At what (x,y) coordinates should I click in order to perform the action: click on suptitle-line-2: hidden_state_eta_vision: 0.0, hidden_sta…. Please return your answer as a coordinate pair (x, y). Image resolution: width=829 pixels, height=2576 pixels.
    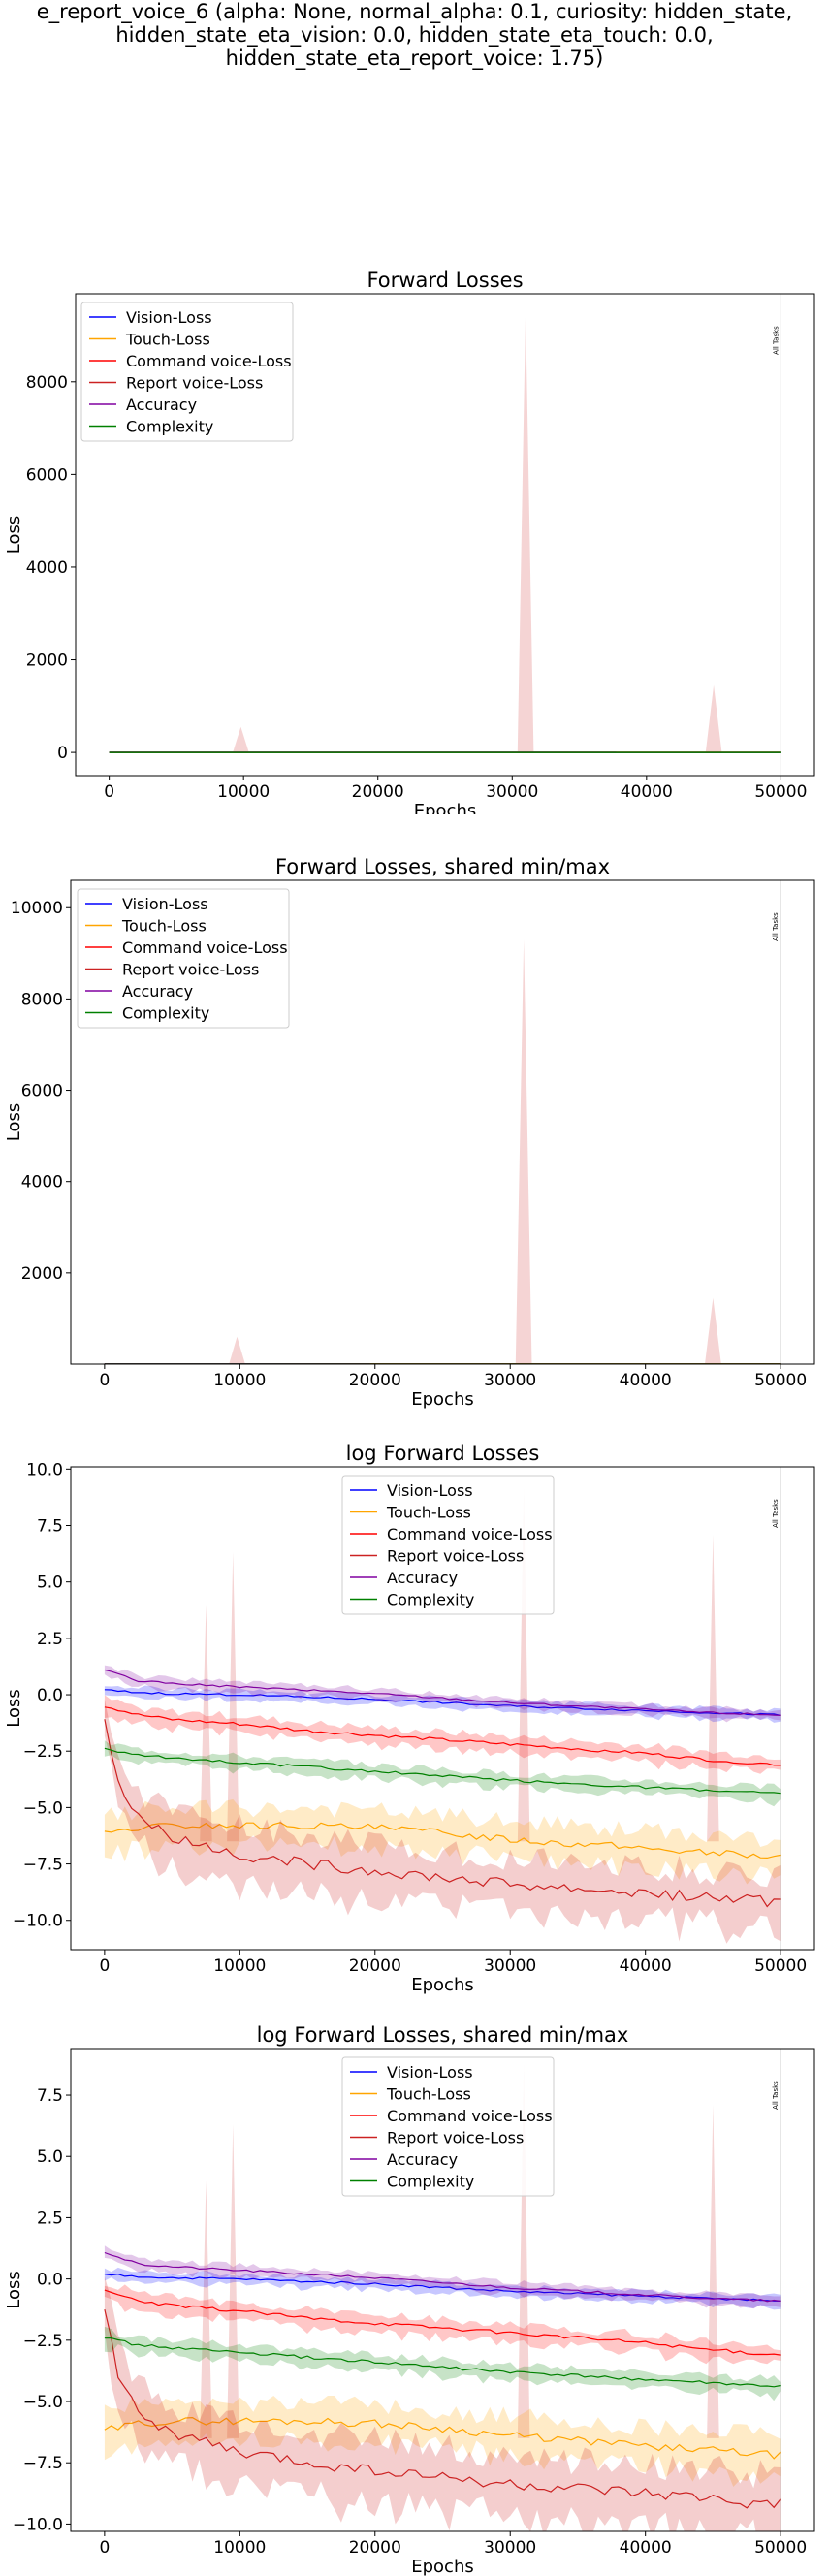
    Looking at the image, I should click on (414, 35).